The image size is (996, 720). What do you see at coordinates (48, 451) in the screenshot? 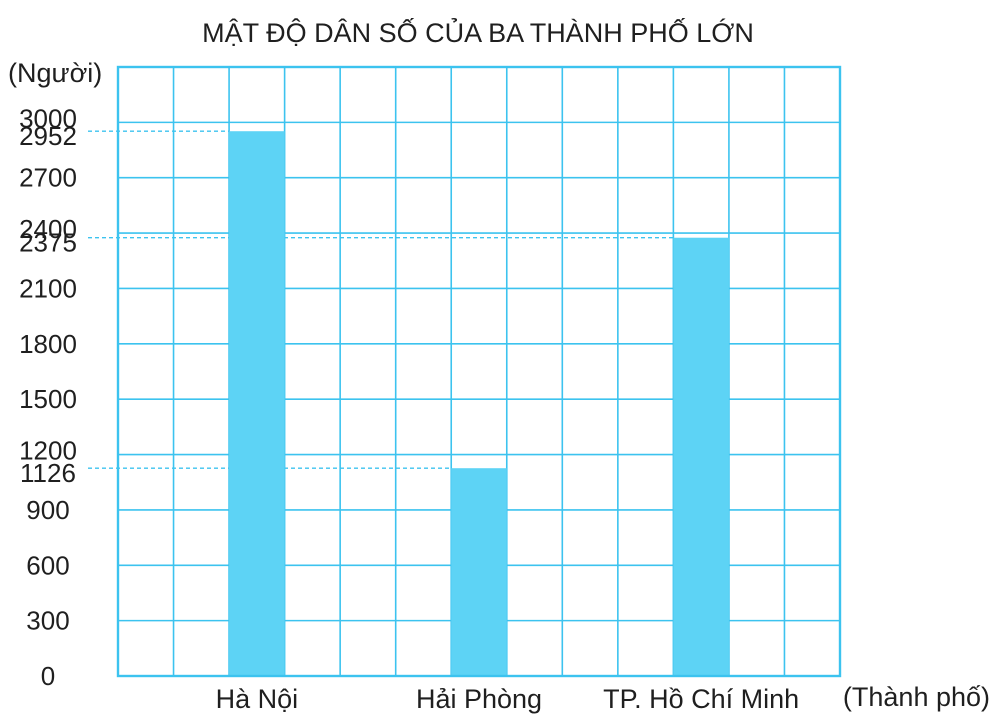
I see `y-tick-label: 1200` at bounding box center [48, 451].